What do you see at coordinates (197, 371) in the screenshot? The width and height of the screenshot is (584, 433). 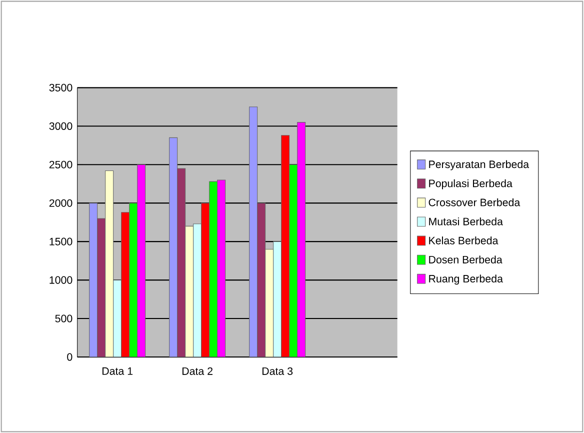 I see `x-tick-label: Data 2` at bounding box center [197, 371].